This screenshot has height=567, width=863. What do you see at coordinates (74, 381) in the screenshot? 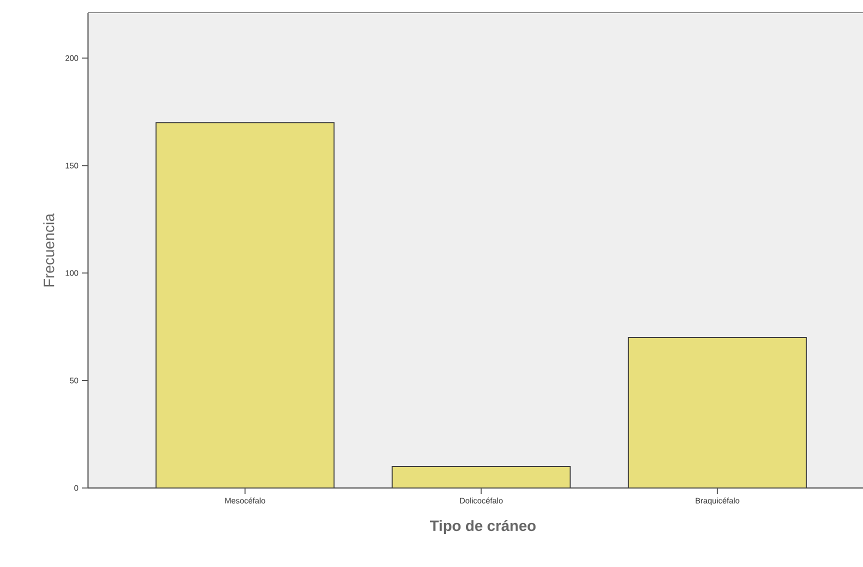
I see `y-tick-label: 50` at bounding box center [74, 381].